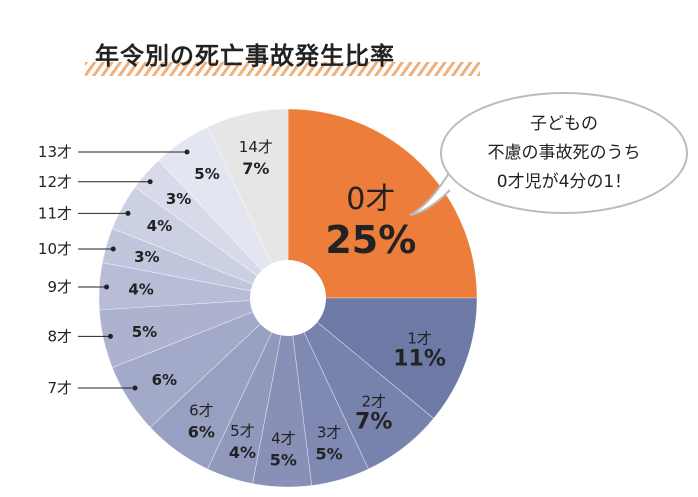 This screenshot has width=698, height=497. Describe the element at coordinates (564, 124) in the screenshot. I see `annotation-line: 子どもの` at that location.